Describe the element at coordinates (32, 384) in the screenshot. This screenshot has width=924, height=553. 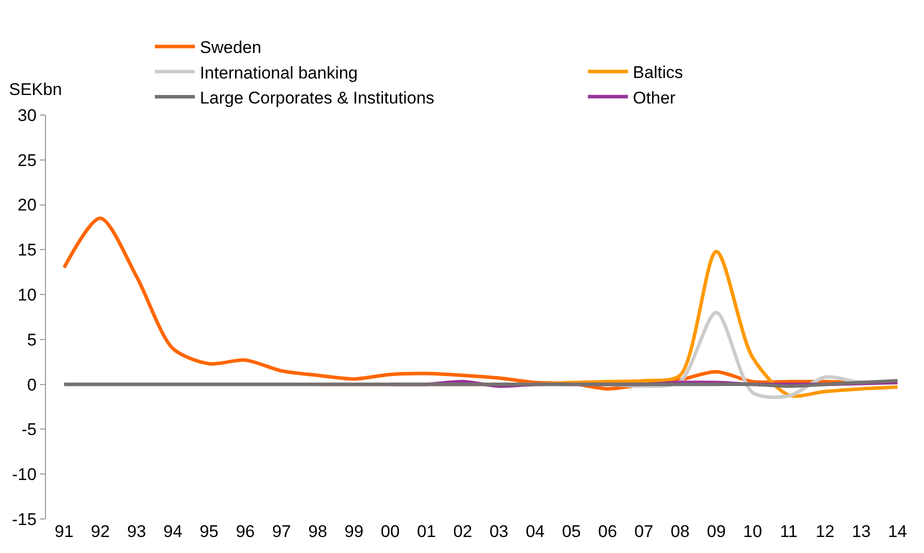
I see `y-tick-label: 0` at that location.